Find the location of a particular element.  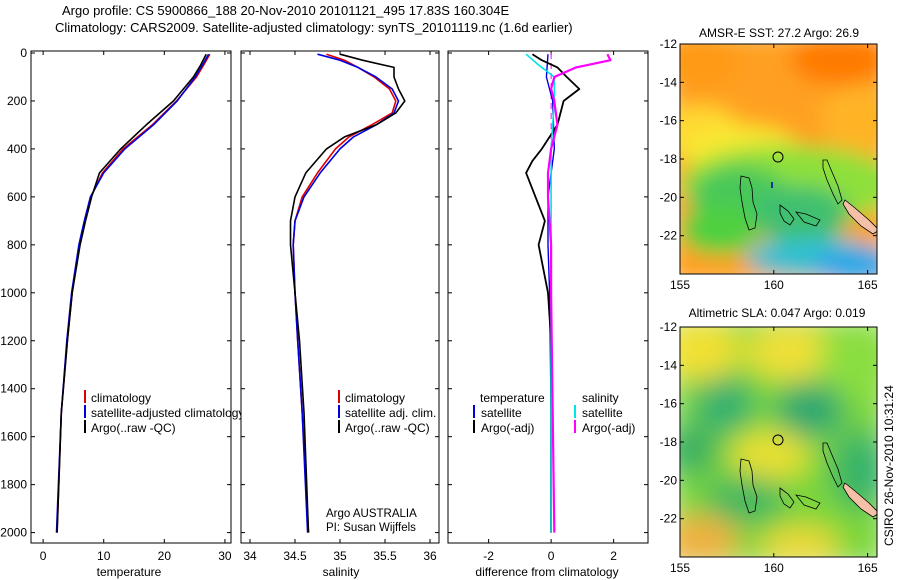

x-tick-label: 34 is located at coordinates (250, 556).